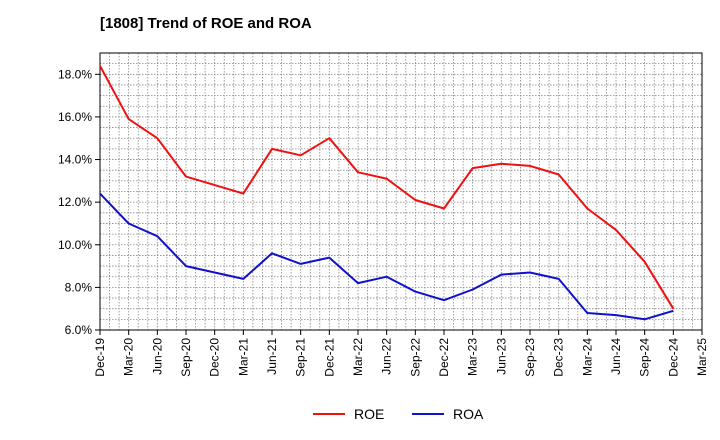  What do you see at coordinates (100, 357) in the screenshot?
I see `x-tick-label: Dec-19` at bounding box center [100, 357].